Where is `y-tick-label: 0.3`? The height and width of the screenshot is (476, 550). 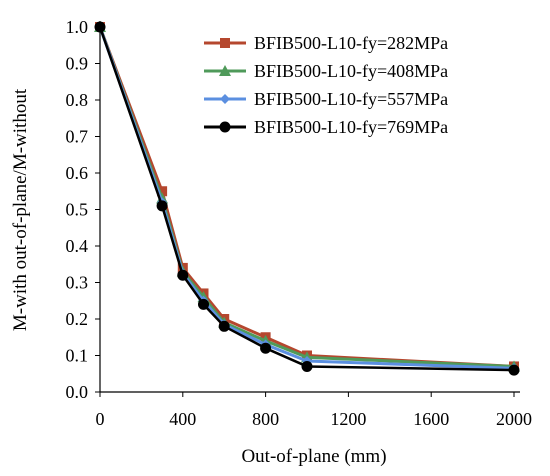 y-tick-label: 0.3 is located at coordinates (77, 283).